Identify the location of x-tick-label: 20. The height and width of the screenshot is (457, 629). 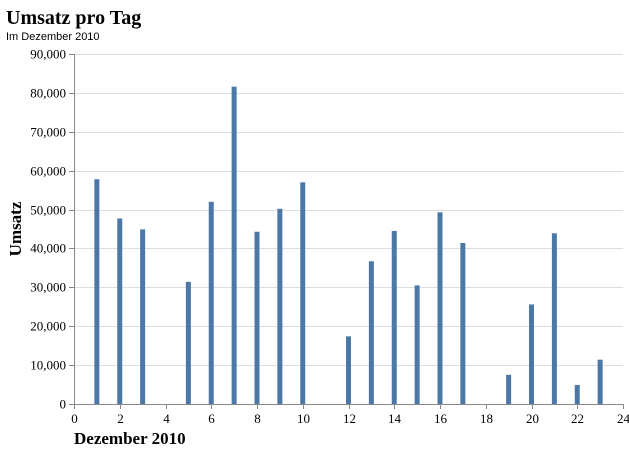
(532, 418).